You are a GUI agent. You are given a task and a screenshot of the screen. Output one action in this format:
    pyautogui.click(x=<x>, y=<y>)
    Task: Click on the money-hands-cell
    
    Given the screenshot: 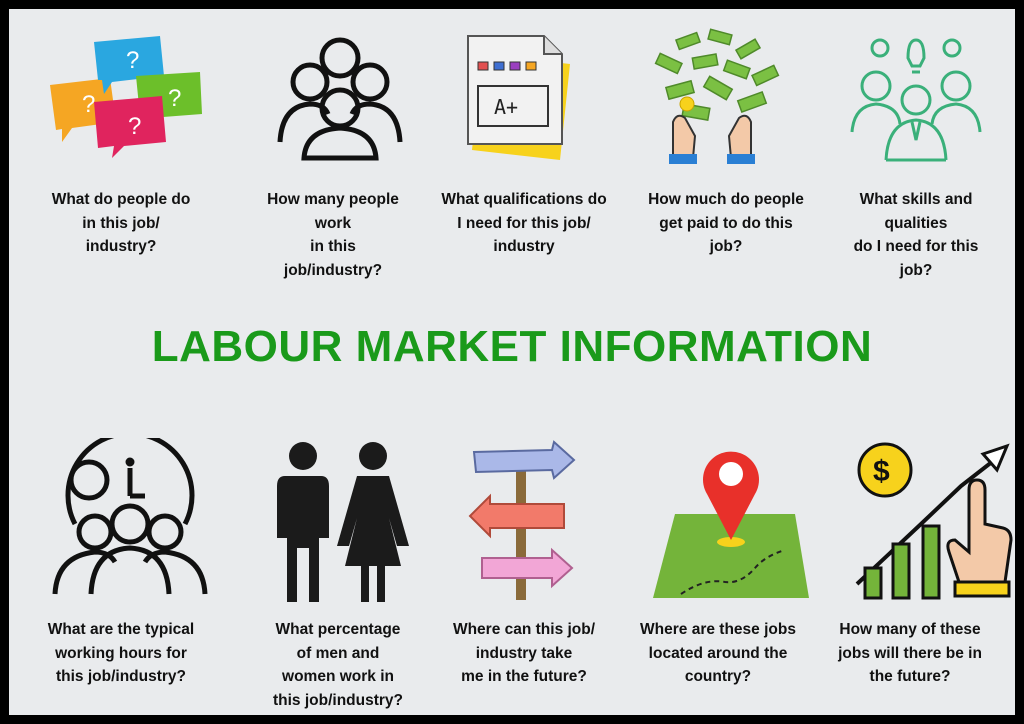 What is the action you would take?
    pyautogui.click(x=712, y=96)
    